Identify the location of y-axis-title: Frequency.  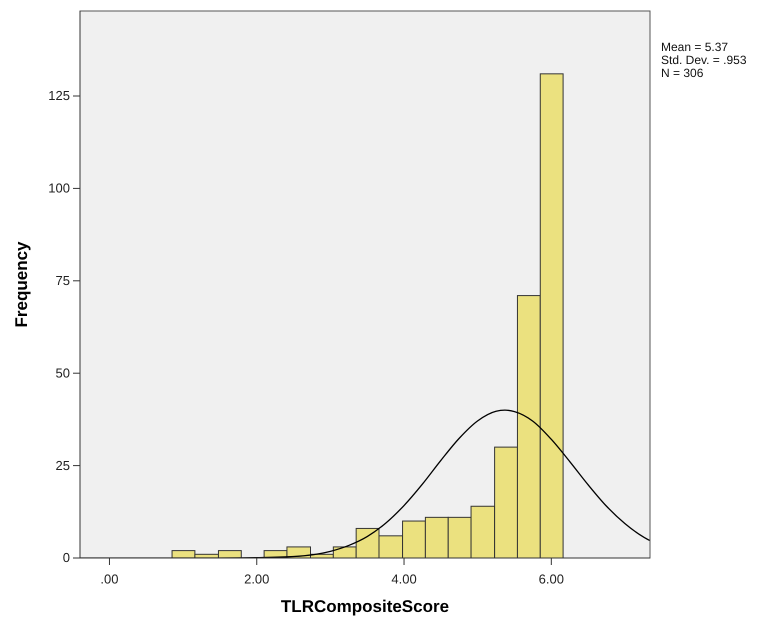
(21, 284).